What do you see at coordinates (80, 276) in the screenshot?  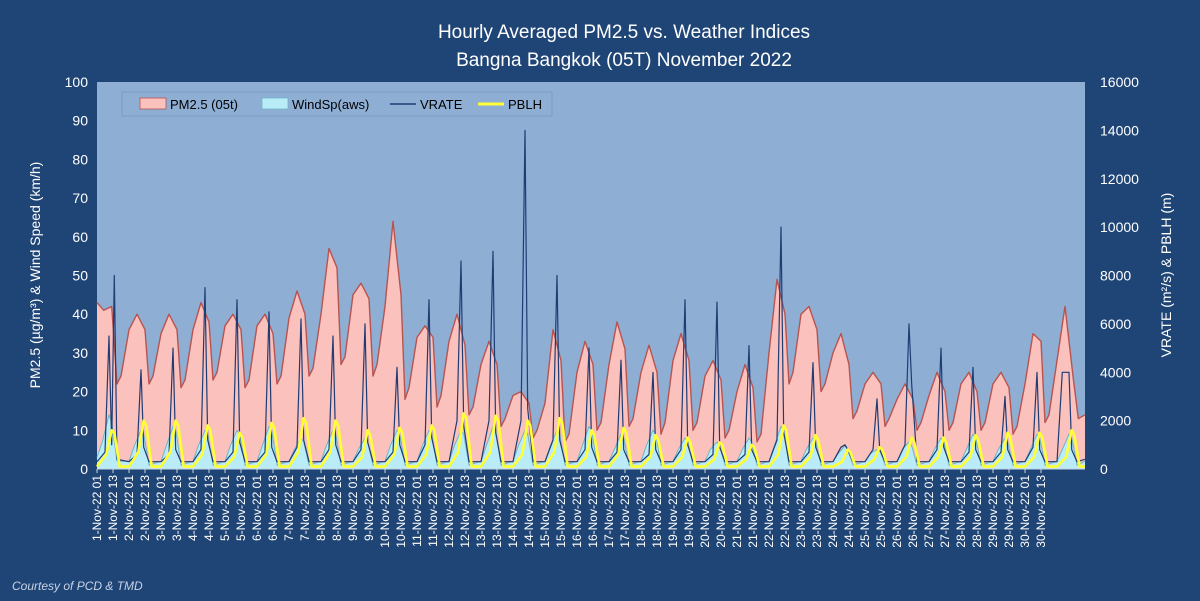 I see `y-left-tick-label: 50` at bounding box center [80, 276].